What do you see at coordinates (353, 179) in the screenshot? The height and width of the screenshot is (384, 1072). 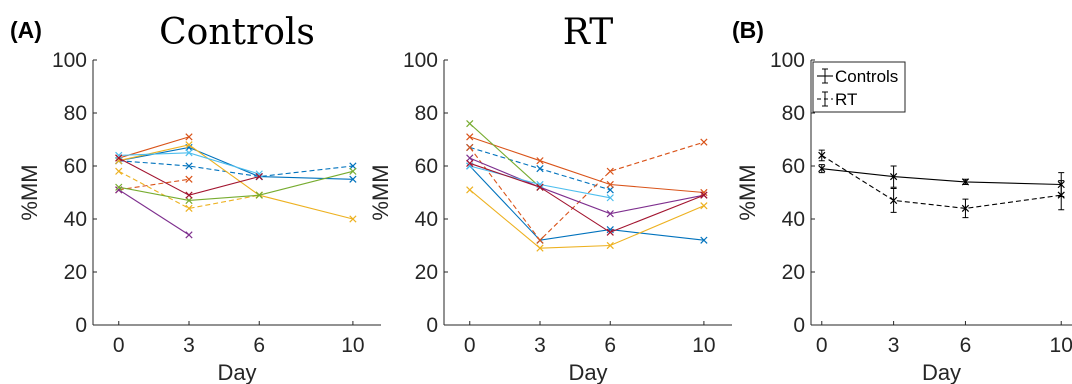 I see `controls-series-0-marker` at bounding box center [353, 179].